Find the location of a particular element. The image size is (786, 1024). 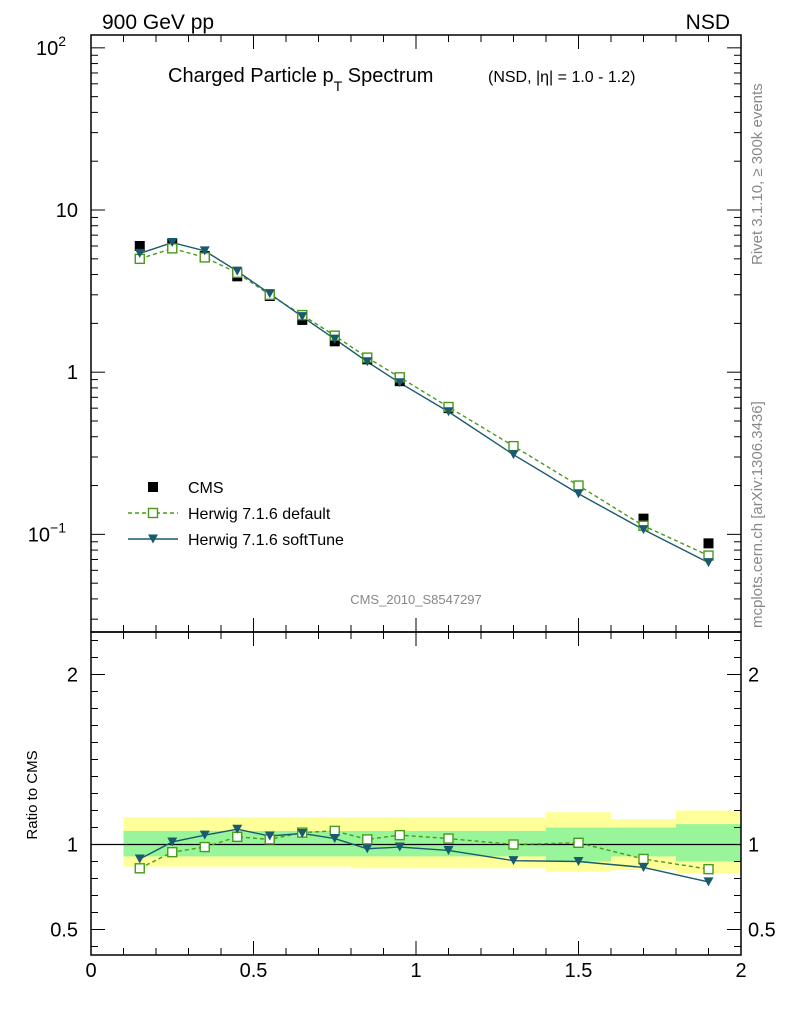

main-ytick-exp: 2 is located at coordinates (62, 41).